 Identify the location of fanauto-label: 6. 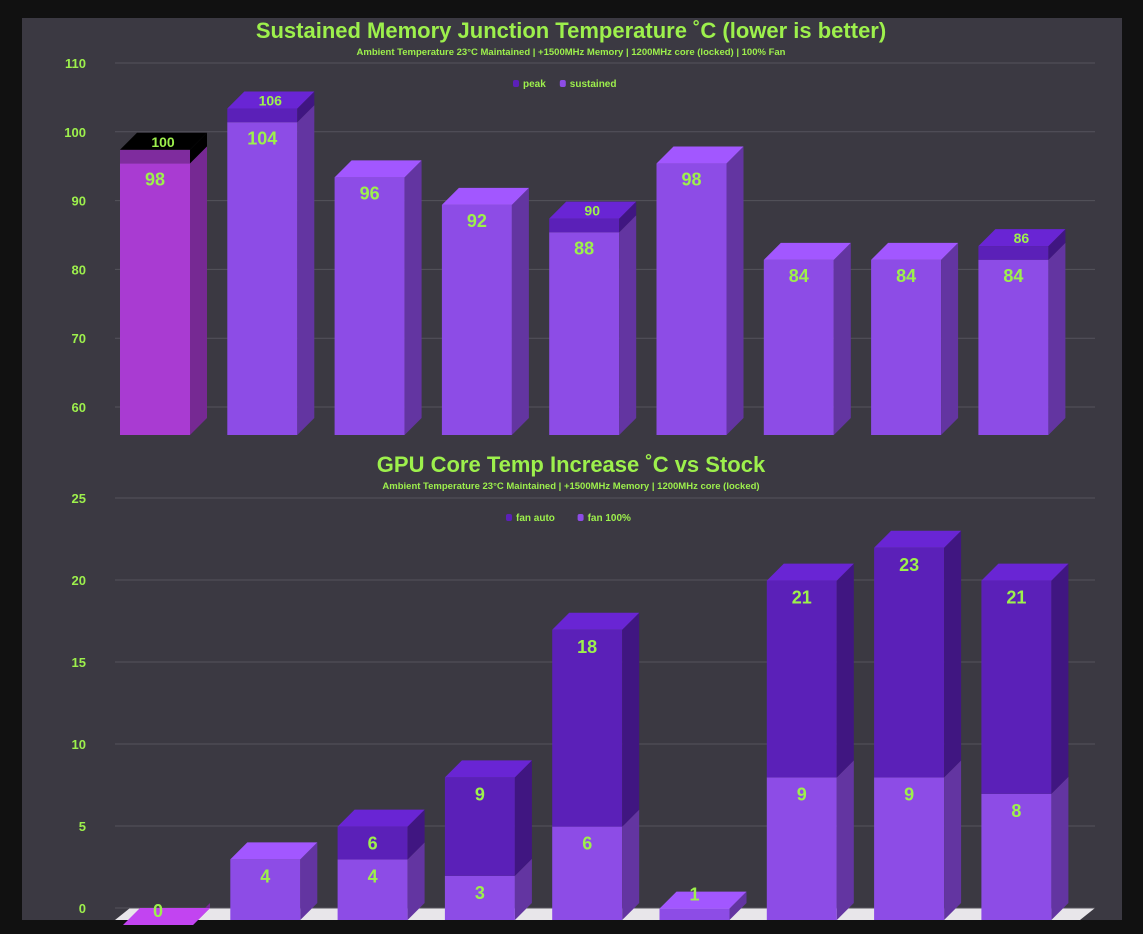
(373, 844).